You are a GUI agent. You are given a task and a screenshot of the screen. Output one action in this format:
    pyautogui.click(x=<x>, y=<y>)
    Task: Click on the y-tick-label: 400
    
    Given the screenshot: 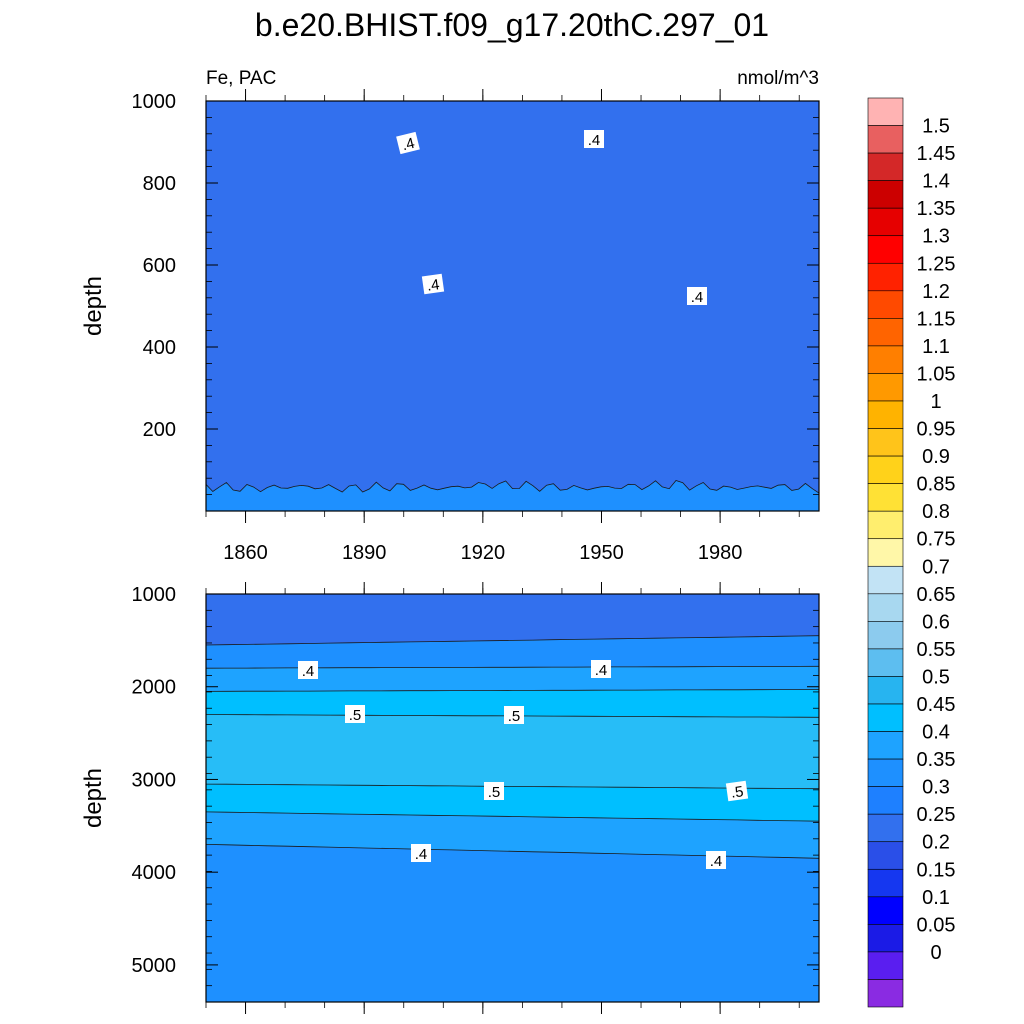 What is the action you would take?
    pyautogui.click(x=159, y=348)
    